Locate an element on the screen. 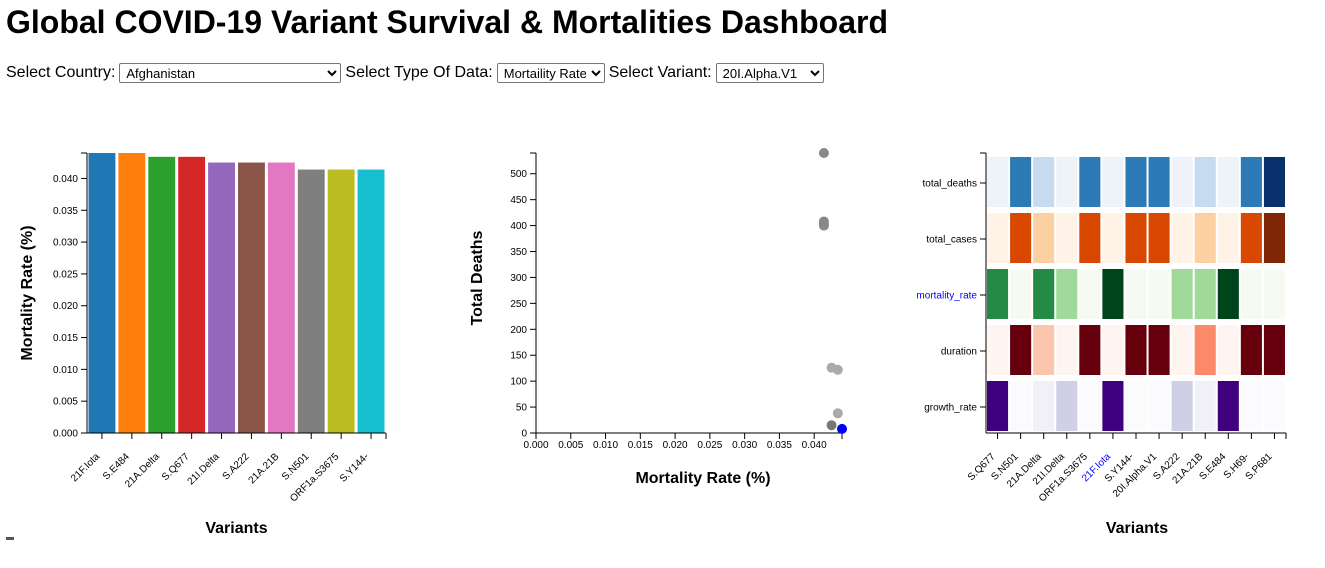 The width and height of the screenshot is (1325, 568). scatter-y-tick-label: 300 is located at coordinates (518, 278).